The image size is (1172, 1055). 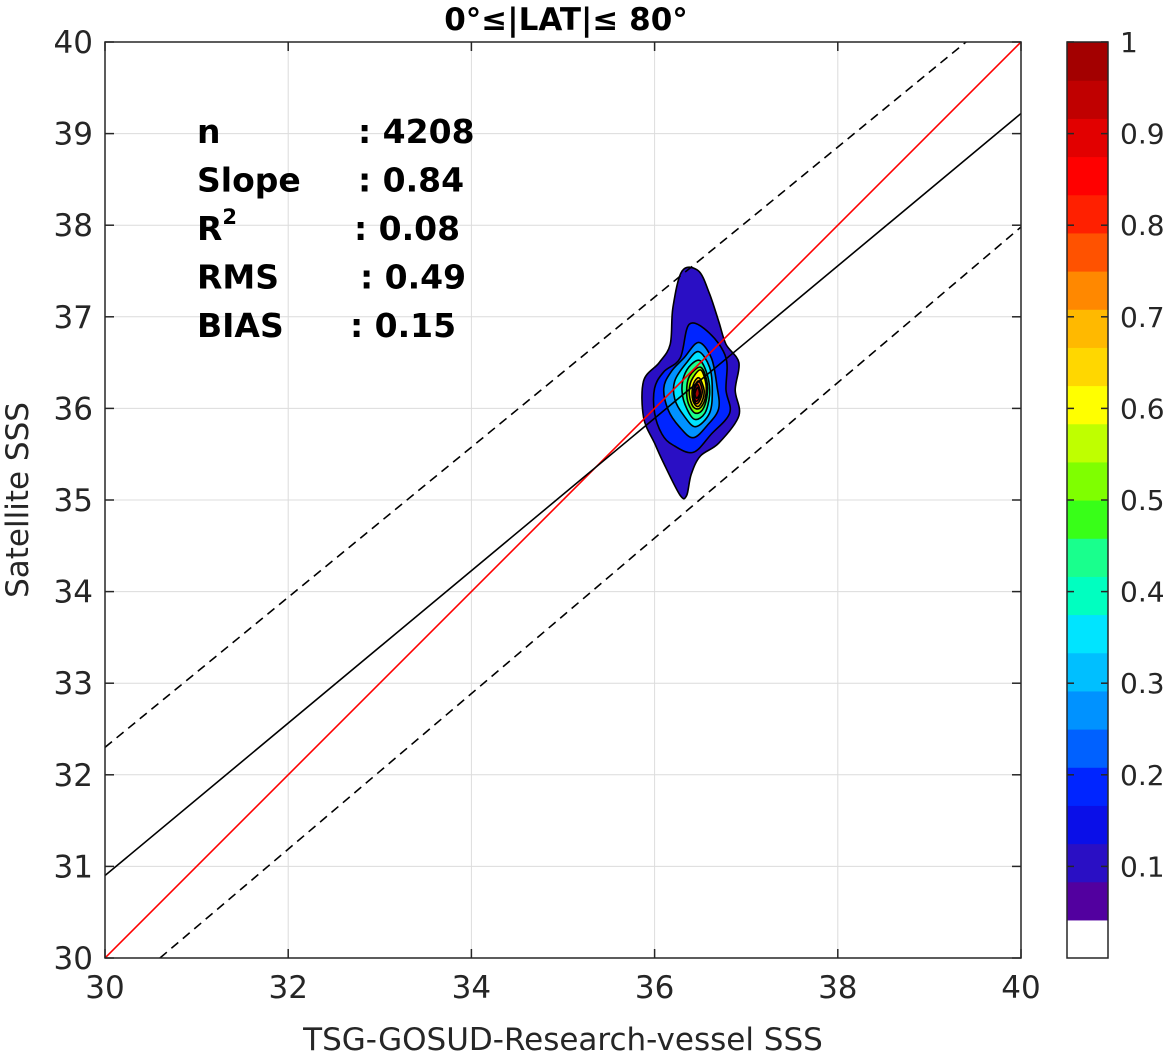 I want to click on stat-label: R2, so click(x=217, y=226).